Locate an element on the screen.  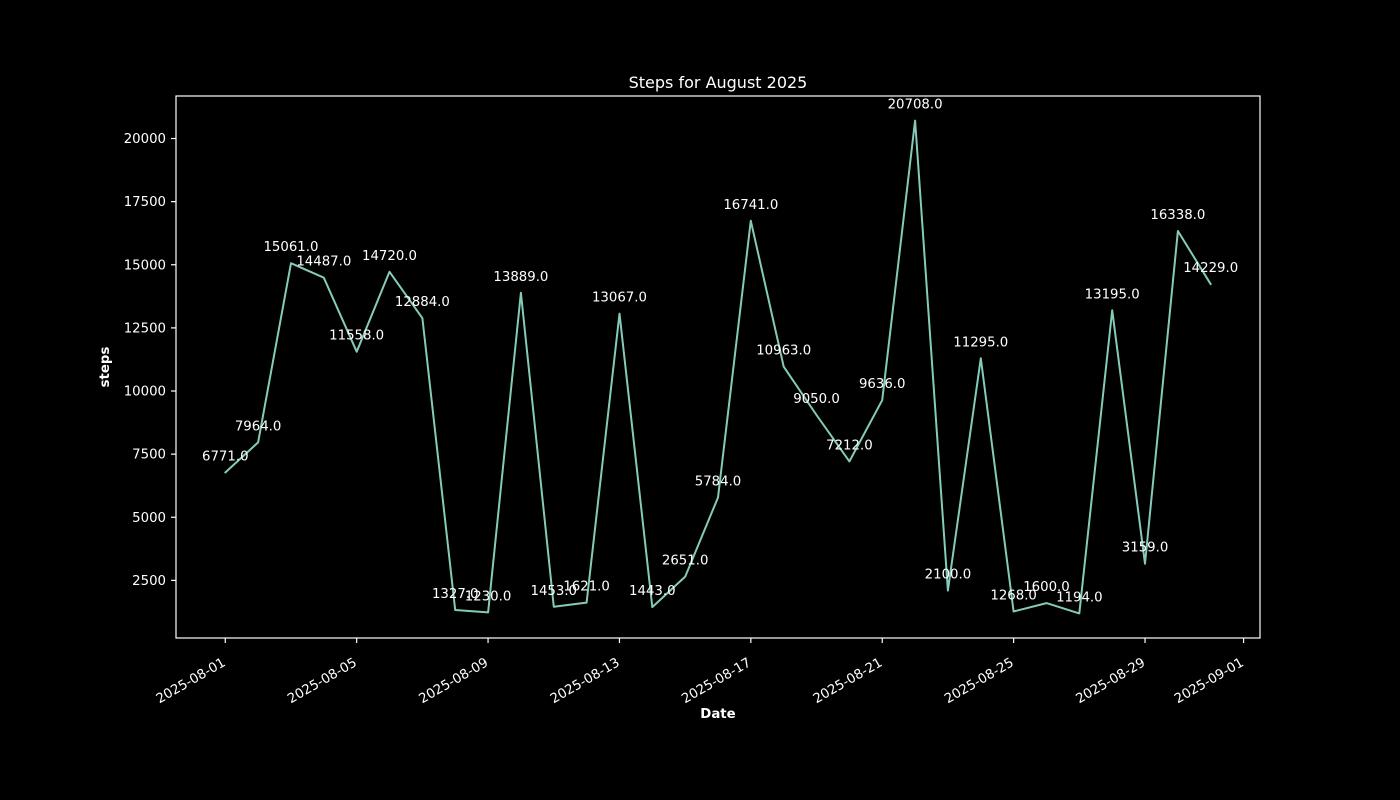
y-tick-label: 12500 is located at coordinates (145, 328).